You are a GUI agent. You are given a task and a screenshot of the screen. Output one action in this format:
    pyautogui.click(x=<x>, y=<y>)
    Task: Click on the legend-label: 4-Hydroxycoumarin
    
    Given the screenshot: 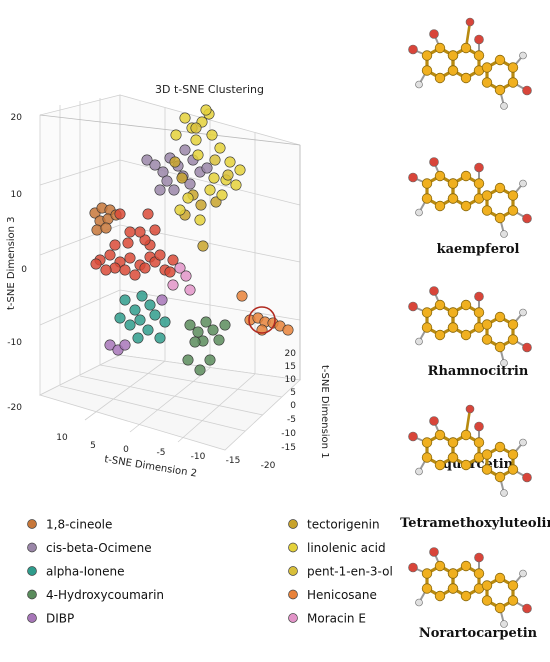 What is the action you would take?
    pyautogui.click(x=105, y=595)
    